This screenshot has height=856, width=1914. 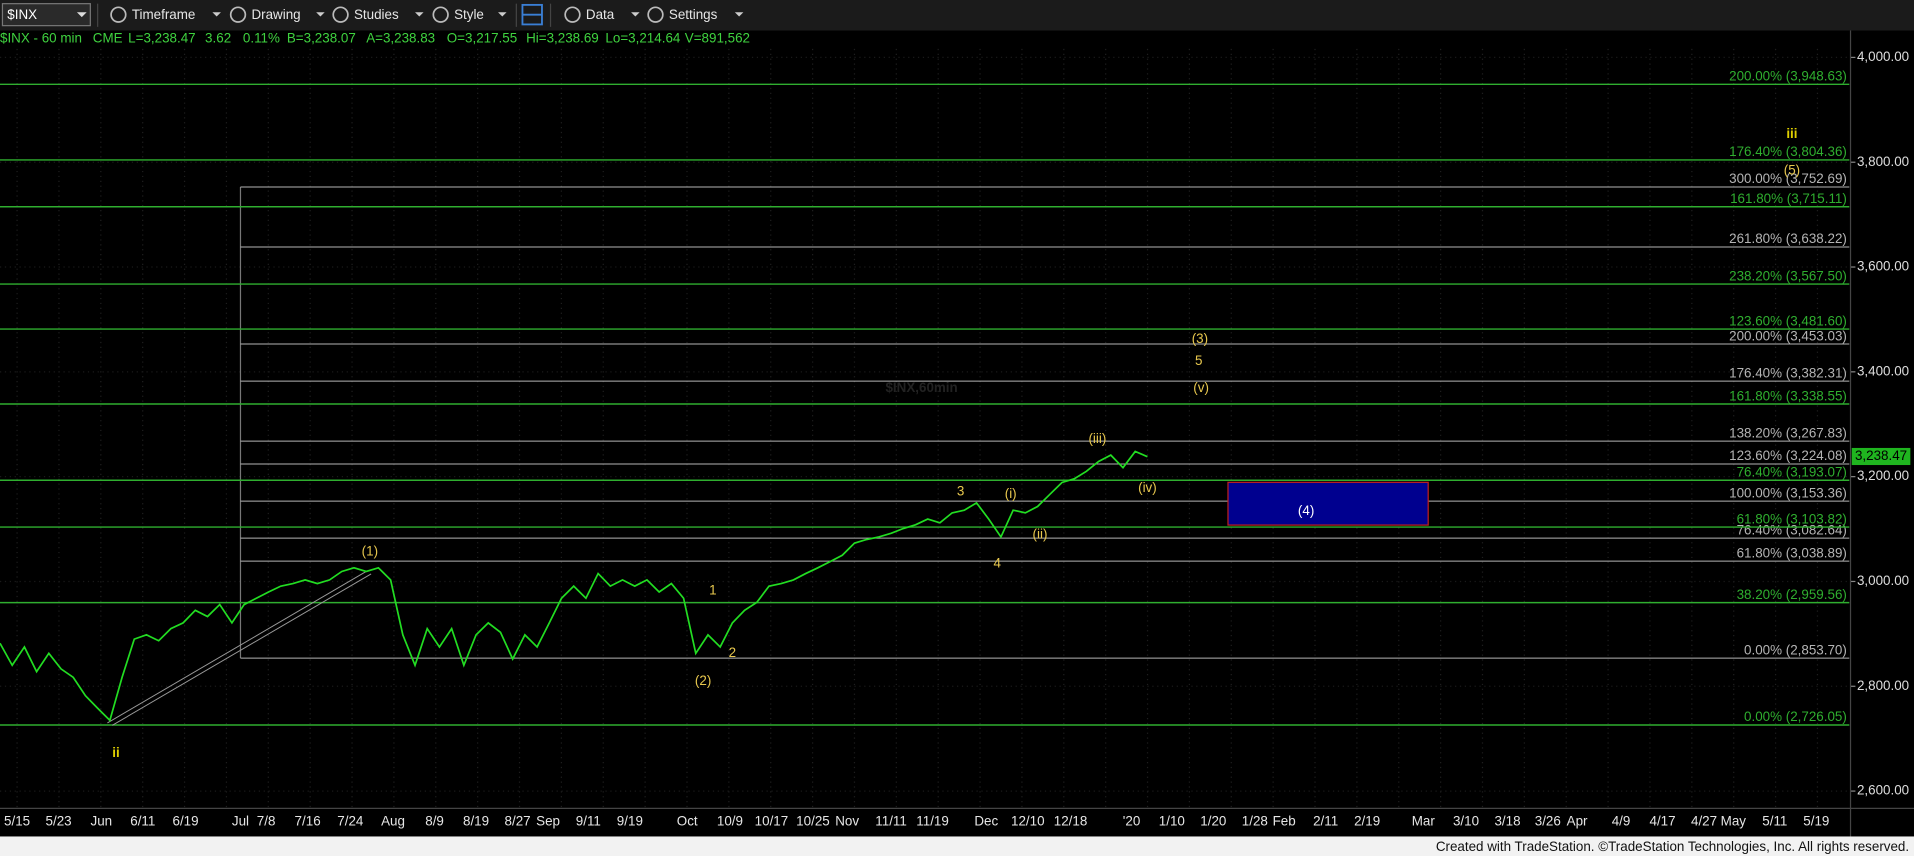 I want to click on toolbar, so click(x=957, y=15).